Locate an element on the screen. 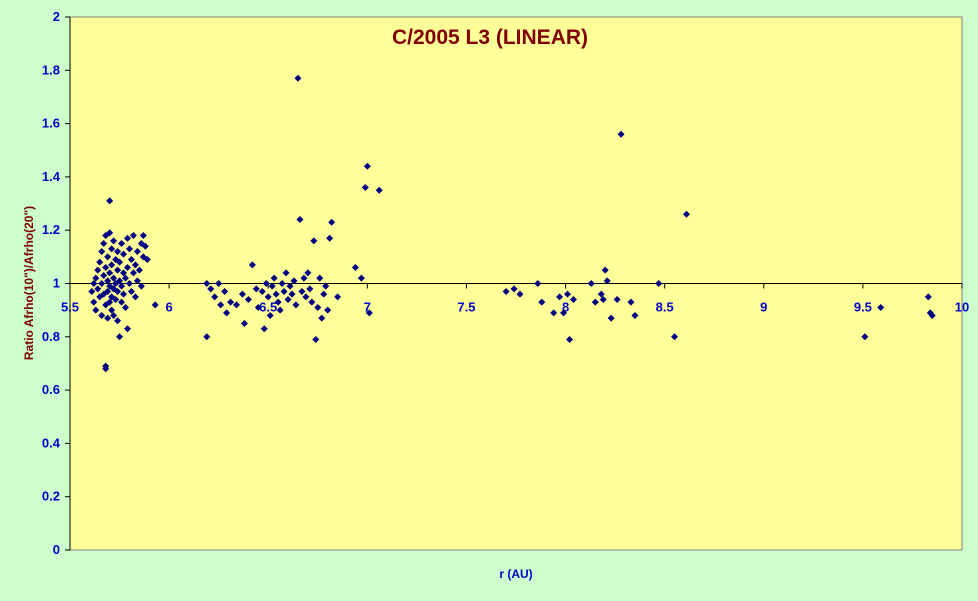 The image size is (978, 601). x-tick-label: 6 is located at coordinates (168, 307).